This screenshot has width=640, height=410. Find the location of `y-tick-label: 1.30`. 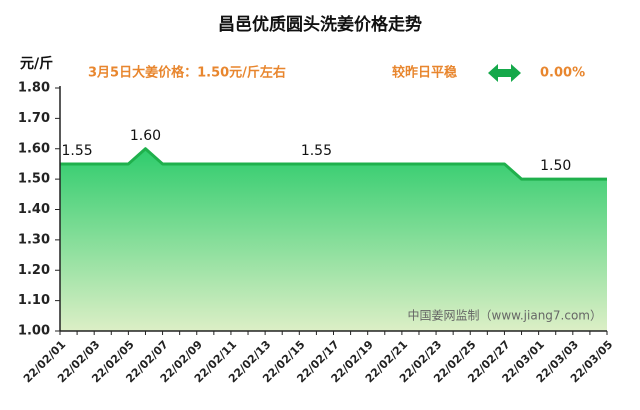

y-tick-label: 1.30 is located at coordinates (34, 239).